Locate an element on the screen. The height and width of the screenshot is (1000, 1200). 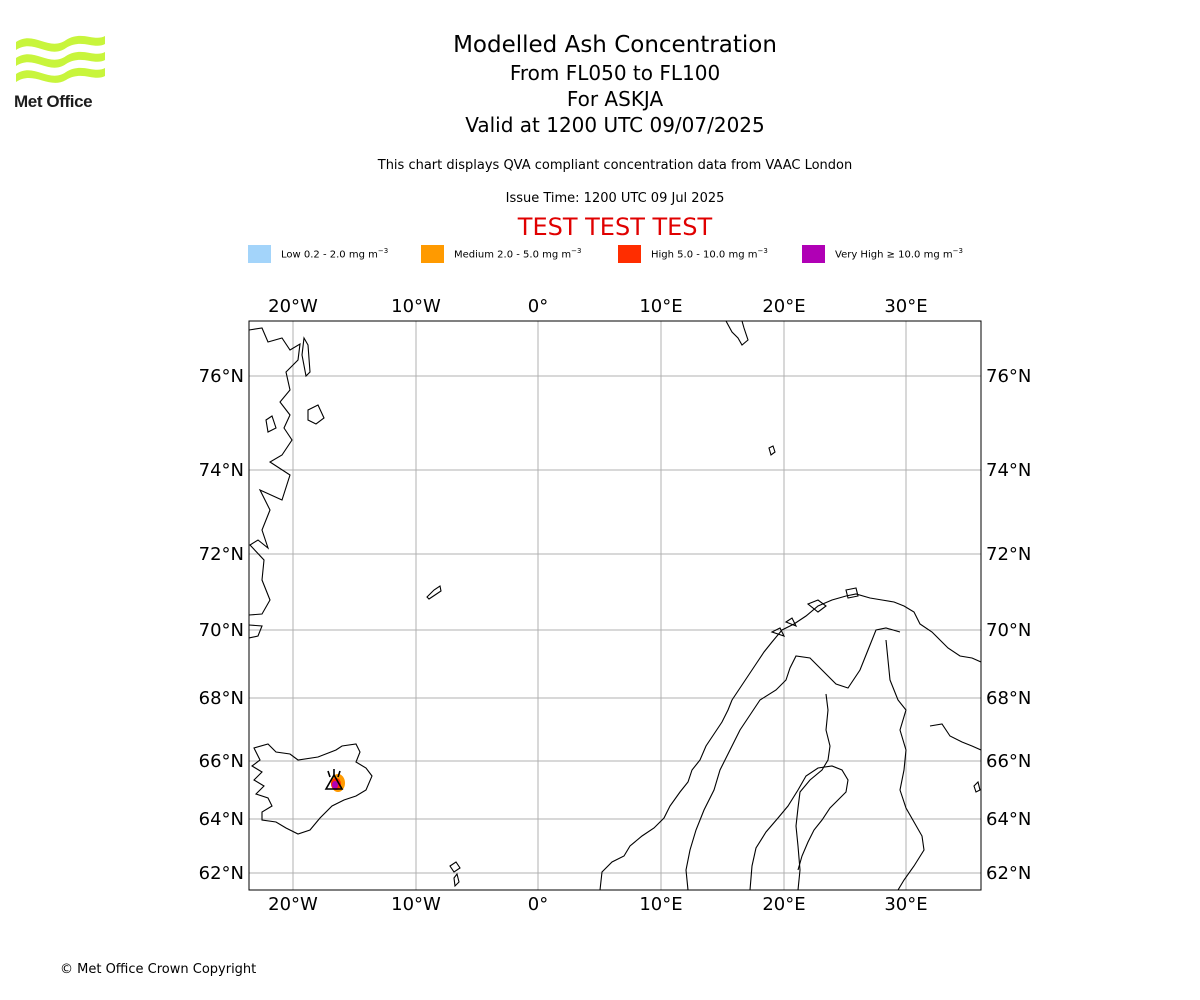
legend-item-high: High 5.0 - 10.0 mg m−3 is located at coordinates (693, 254).